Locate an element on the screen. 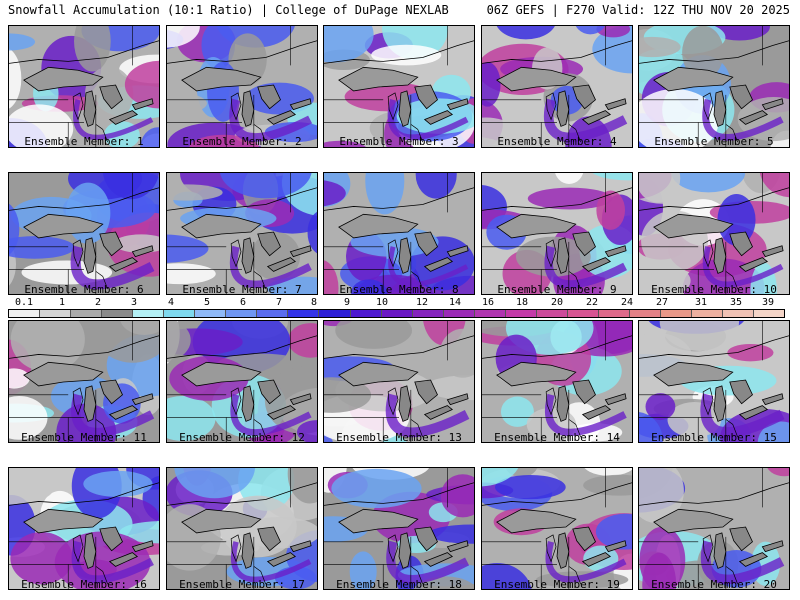  colorbar-label: 10 is located at coordinates (382, 302).